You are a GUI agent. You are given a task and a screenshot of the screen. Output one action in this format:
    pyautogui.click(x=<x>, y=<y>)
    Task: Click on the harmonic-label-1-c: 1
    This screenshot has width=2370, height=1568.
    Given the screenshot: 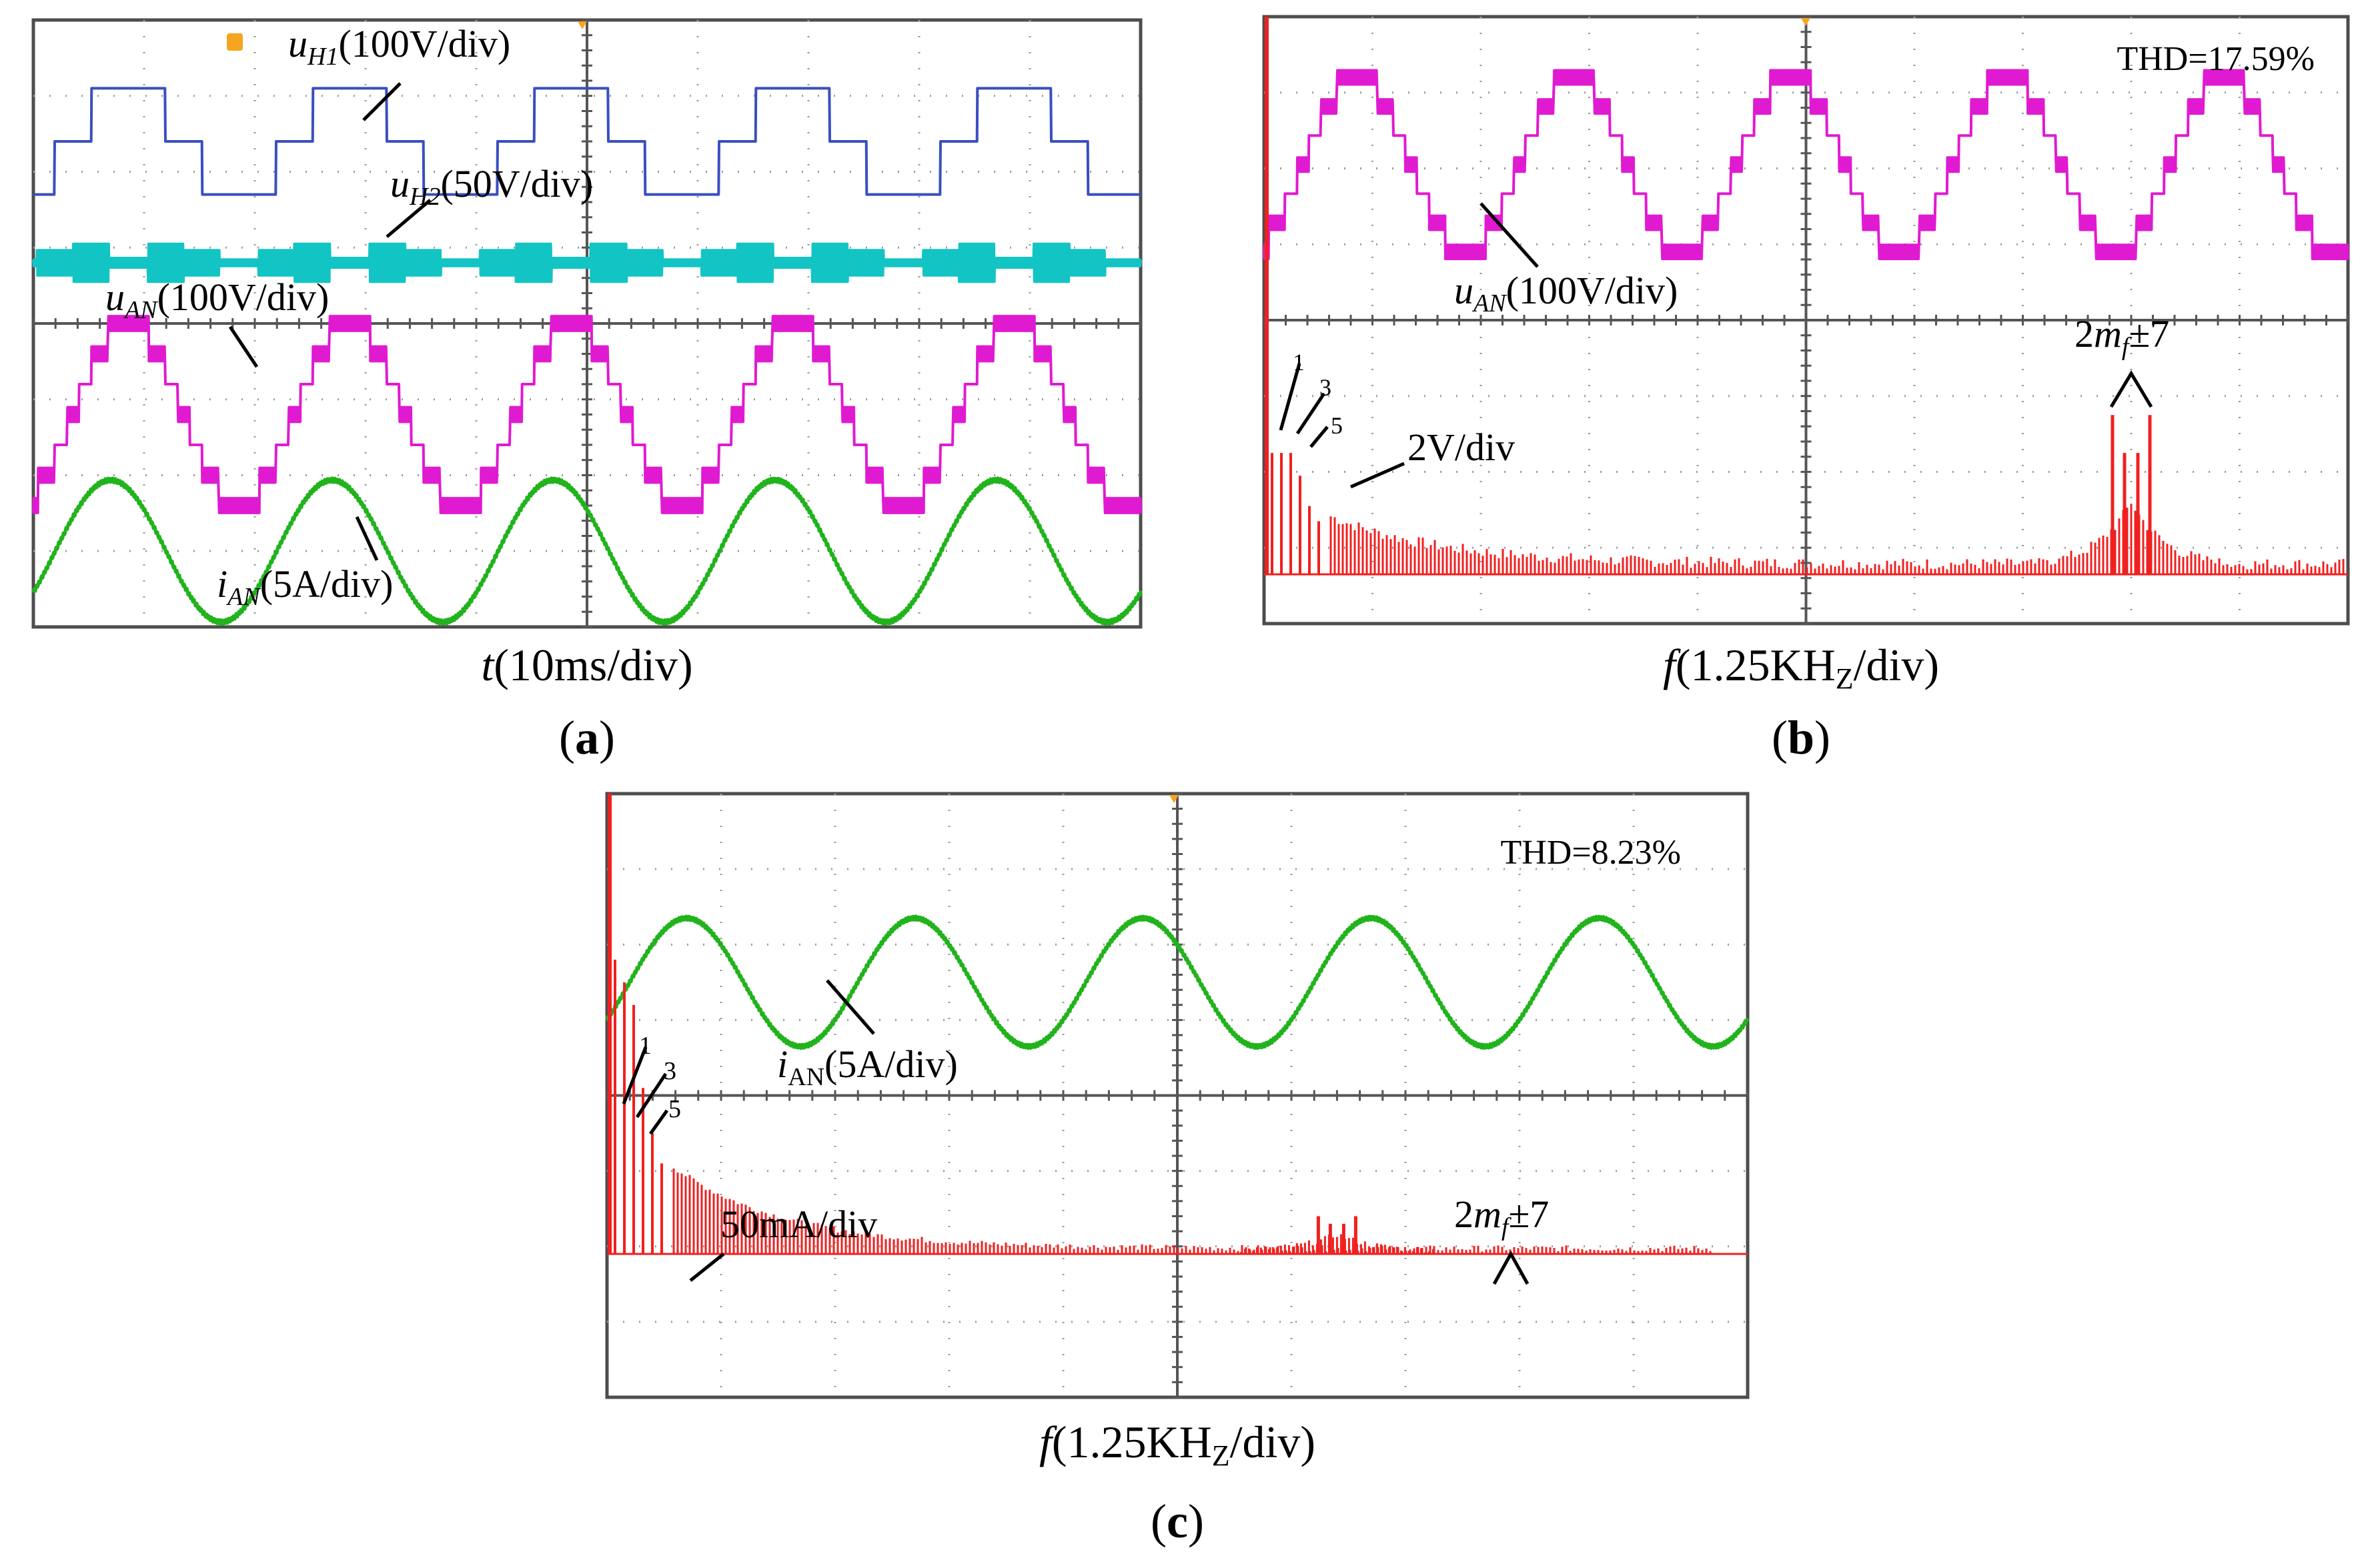 What is the action you would take?
    pyautogui.click(x=645, y=1046)
    